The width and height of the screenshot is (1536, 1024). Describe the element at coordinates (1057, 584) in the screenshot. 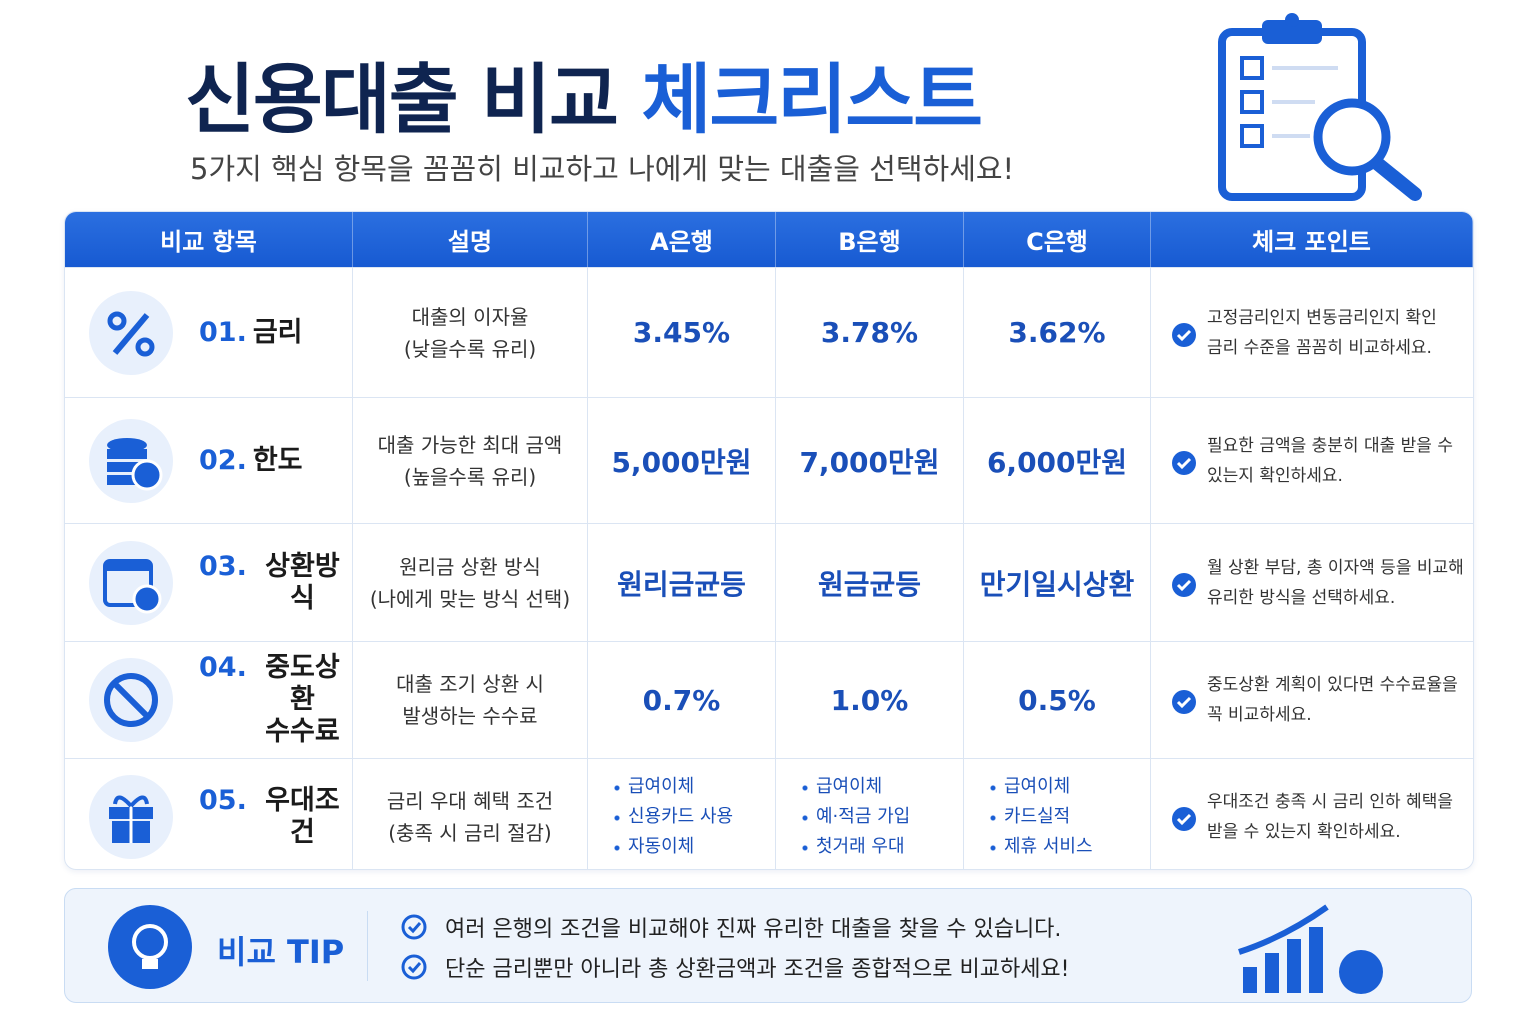

I see `bank-value: 만기일시상환` at that location.